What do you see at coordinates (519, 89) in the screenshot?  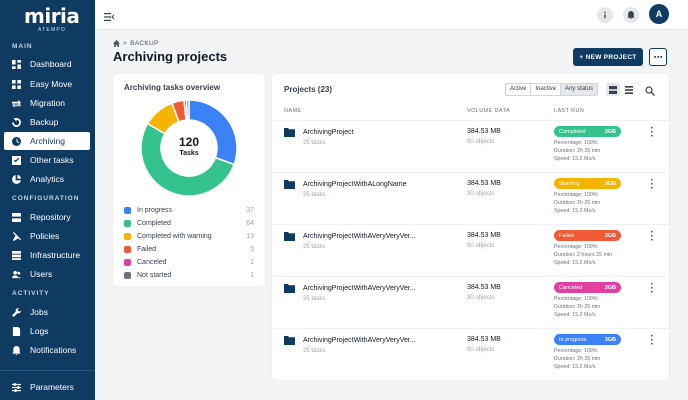 I see `filter-active: Active` at bounding box center [519, 89].